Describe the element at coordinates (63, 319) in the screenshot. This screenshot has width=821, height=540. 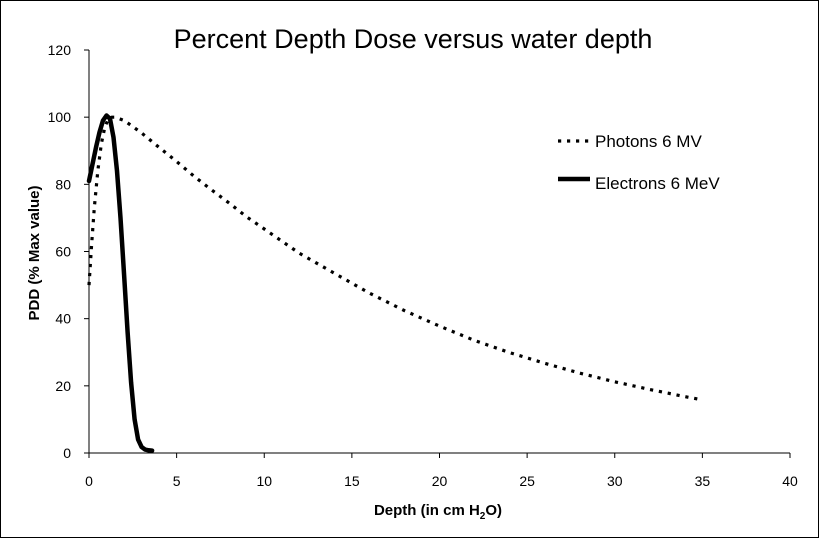
I see `y-tick-label: 40` at that location.